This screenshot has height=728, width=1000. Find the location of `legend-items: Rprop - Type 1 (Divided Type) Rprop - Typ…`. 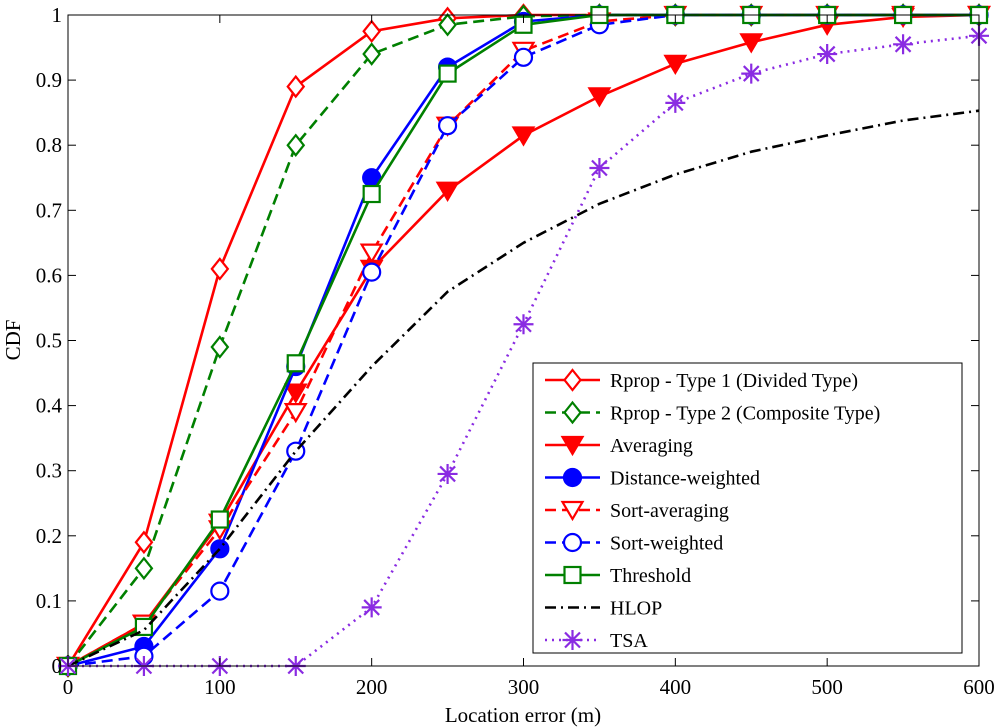

legend-items: Rprop - Type 1 (Divided Type) Rprop - Typ… is located at coordinates (712, 510).